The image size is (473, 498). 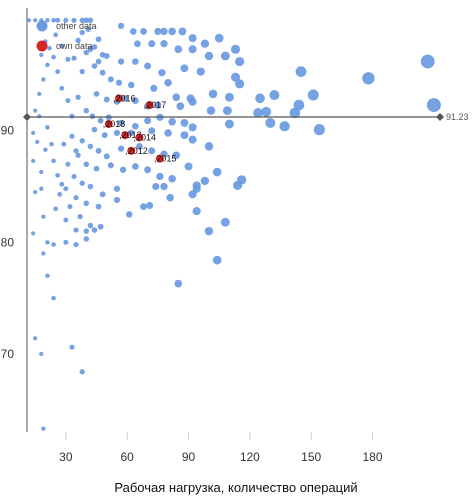 I want to click on reference-line-left-marker, so click(x=27, y=117).